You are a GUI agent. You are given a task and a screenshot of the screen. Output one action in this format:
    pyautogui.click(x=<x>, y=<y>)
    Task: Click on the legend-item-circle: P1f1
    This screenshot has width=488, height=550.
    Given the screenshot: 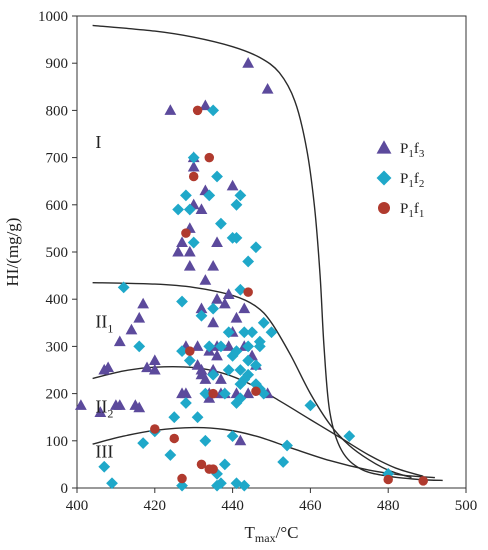 What is the action you would take?
    pyautogui.click(x=401, y=210)
    